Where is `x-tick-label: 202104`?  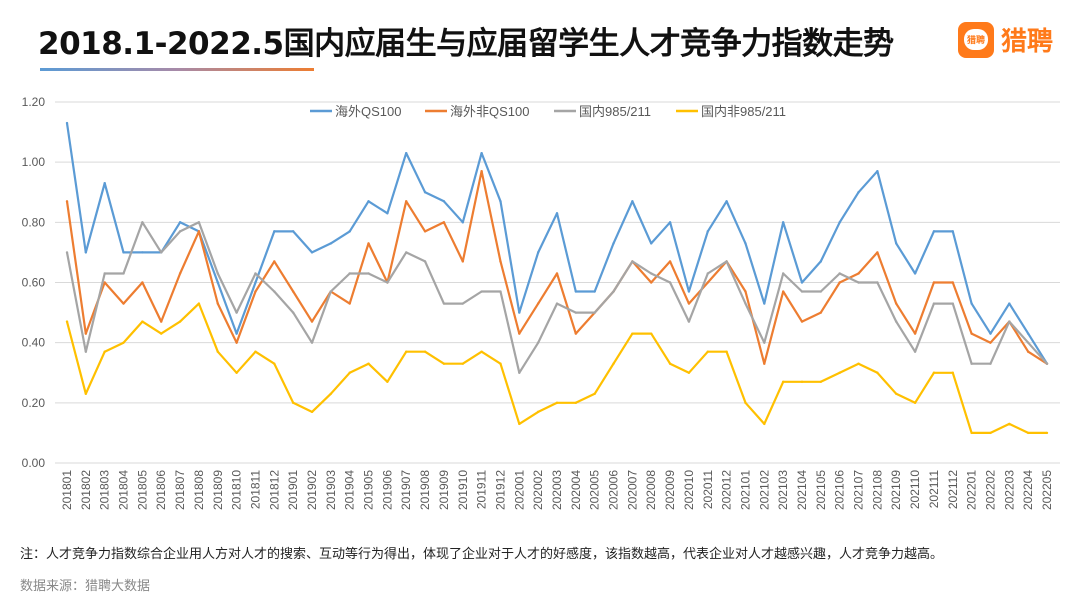
x-tick-label: 202104 is located at coordinates (802, 490).